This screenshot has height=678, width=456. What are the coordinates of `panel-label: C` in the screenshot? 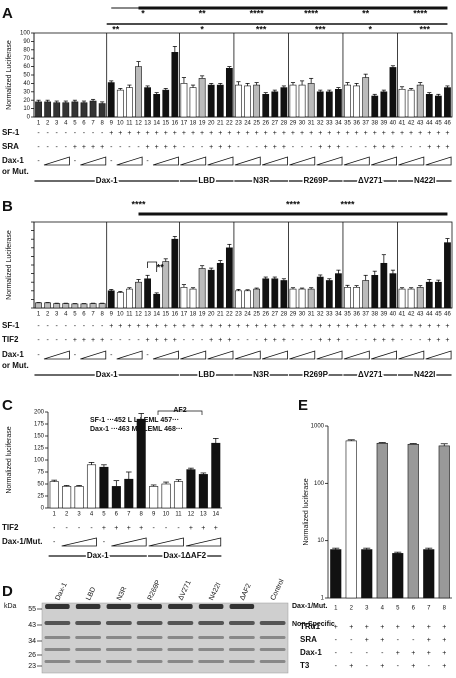 It's located at (7, 405).